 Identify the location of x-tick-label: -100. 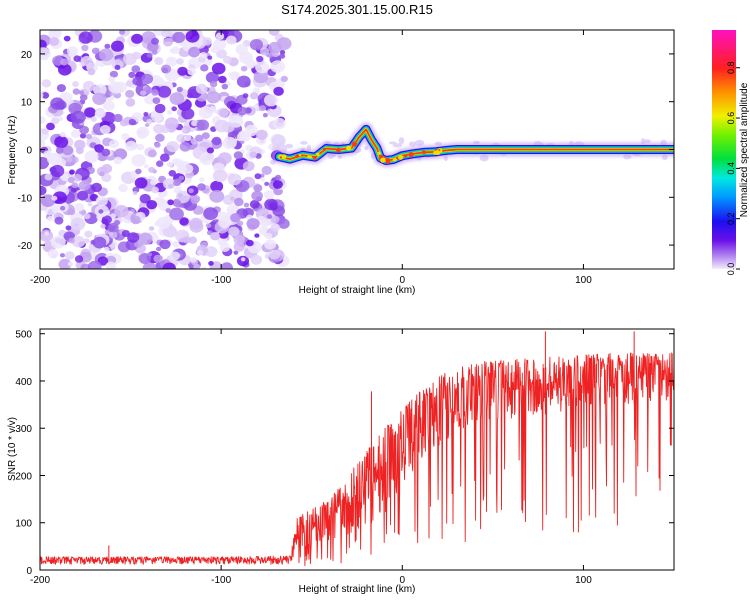
(221, 280).